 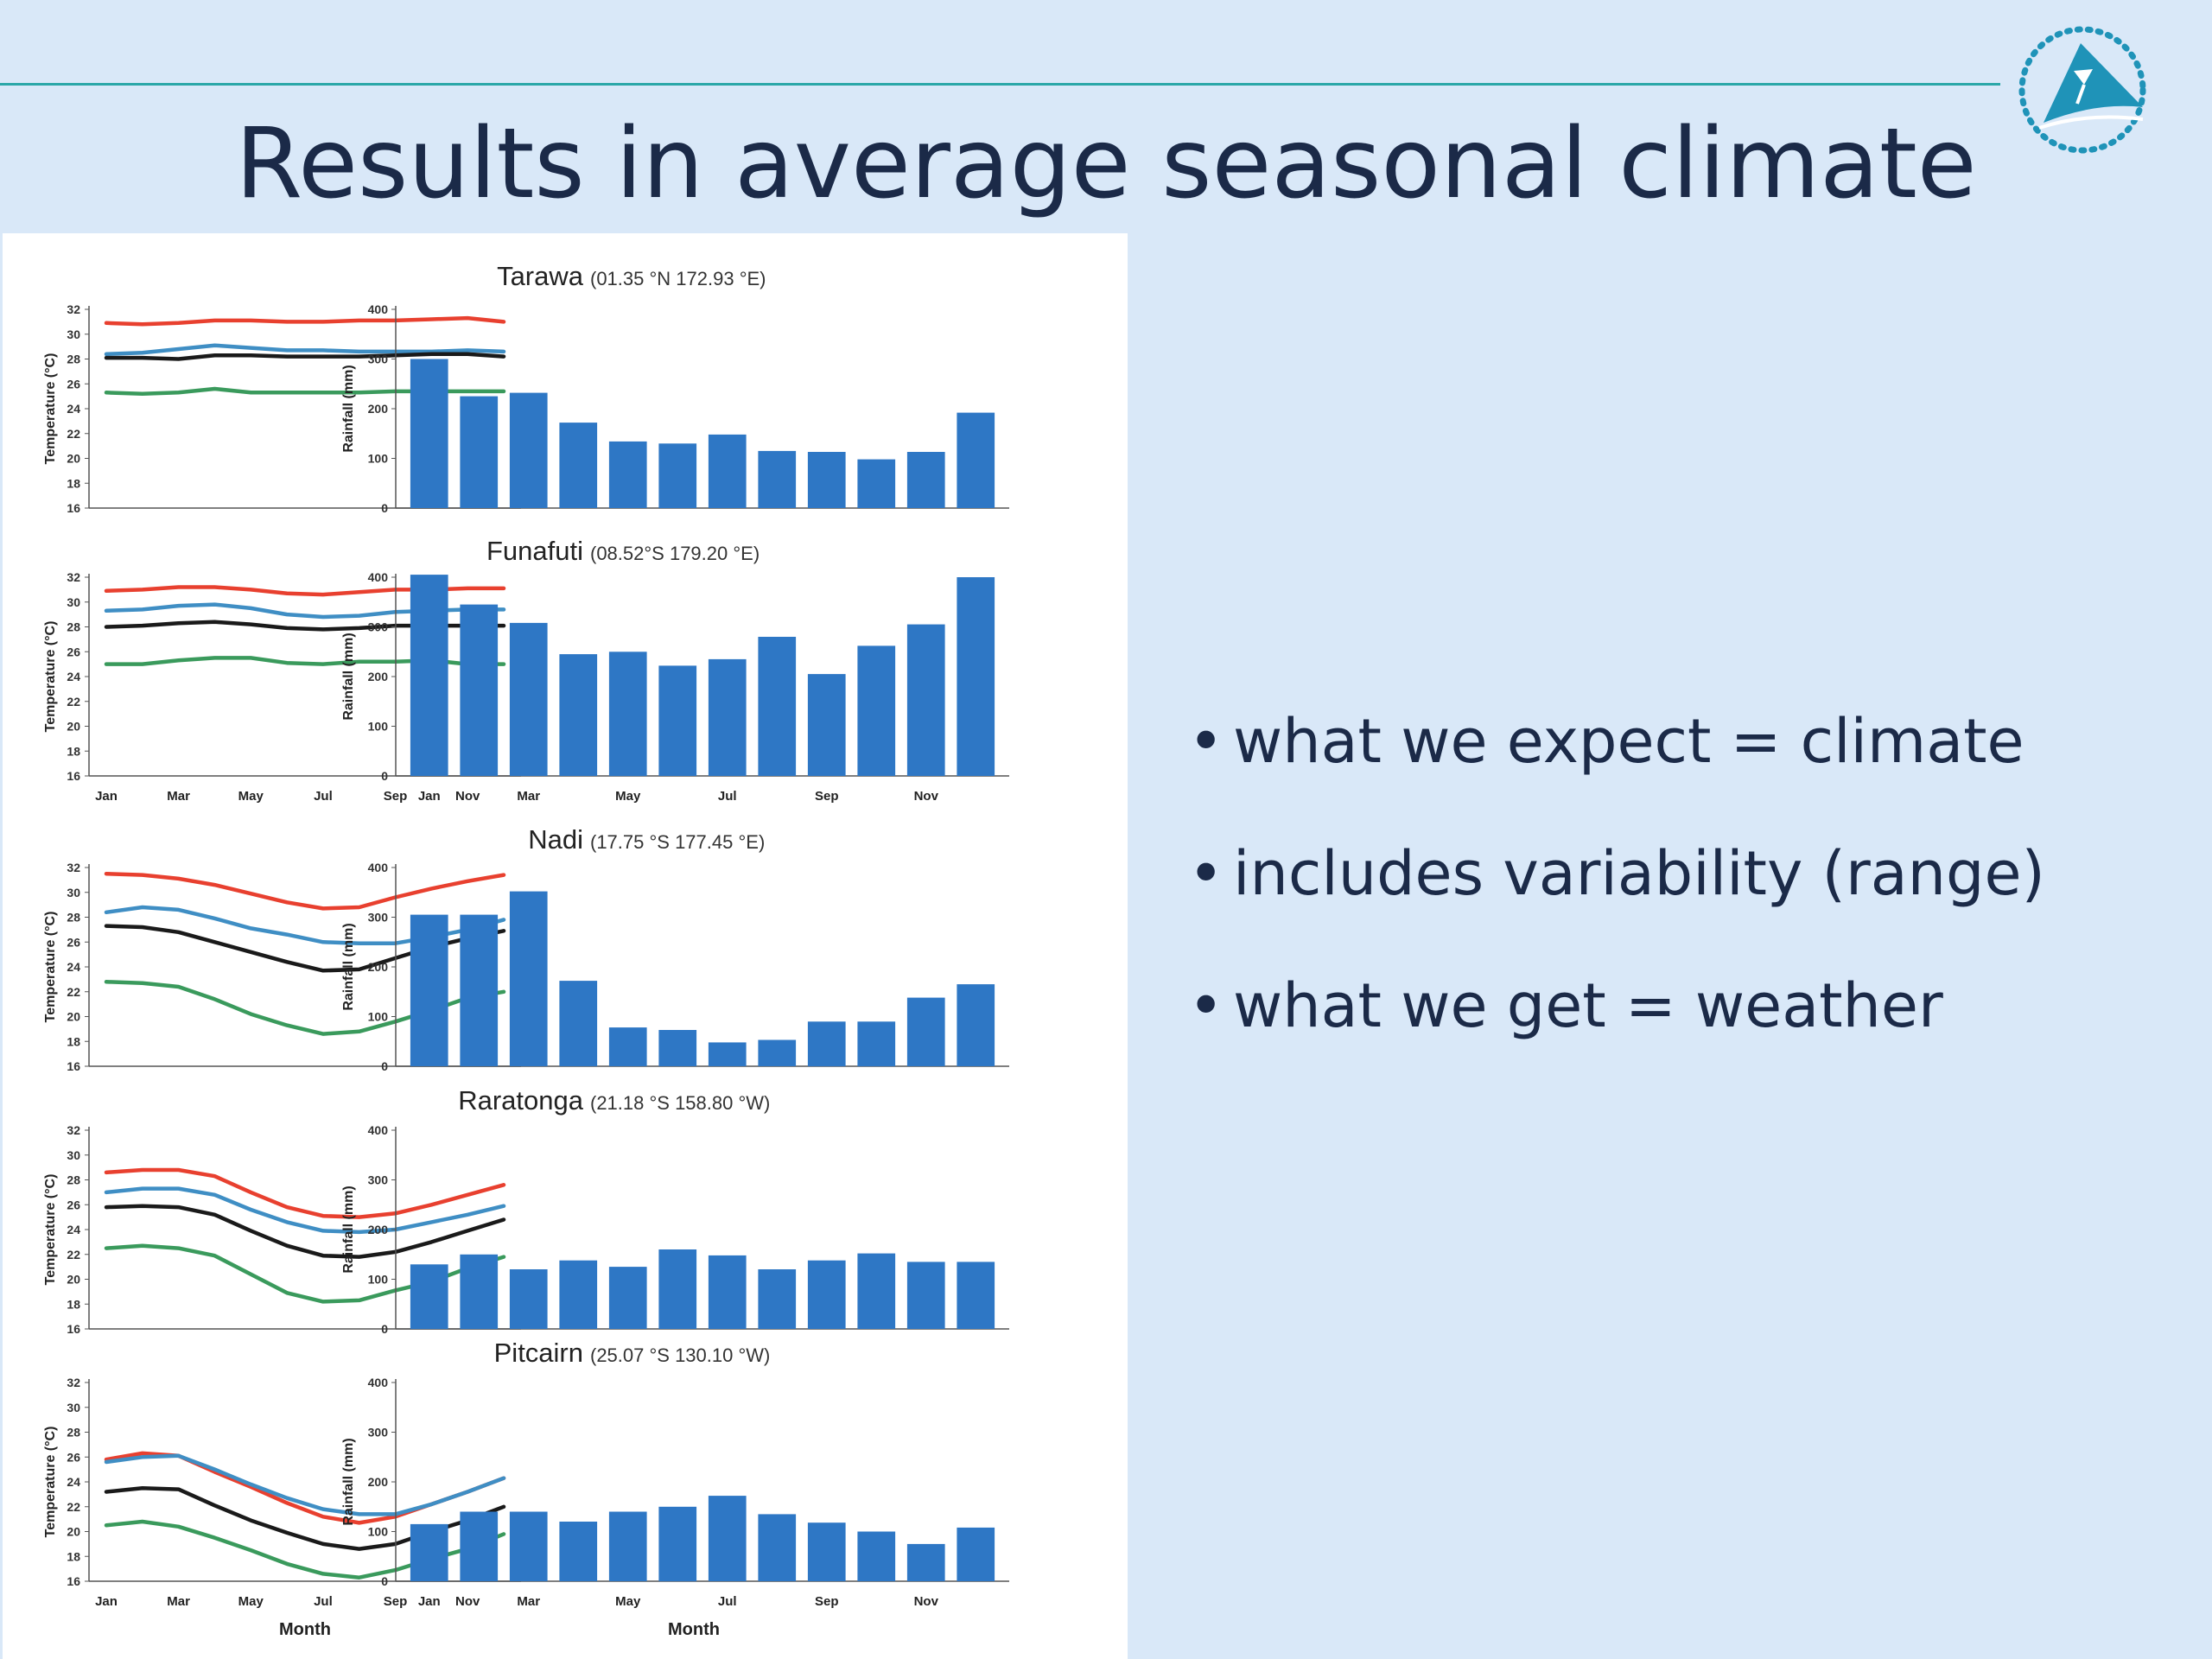 What do you see at coordinates (680, 1103) in the screenshot?
I see `station-coordinates-label: (21.18 °S 158.80 °W)` at bounding box center [680, 1103].